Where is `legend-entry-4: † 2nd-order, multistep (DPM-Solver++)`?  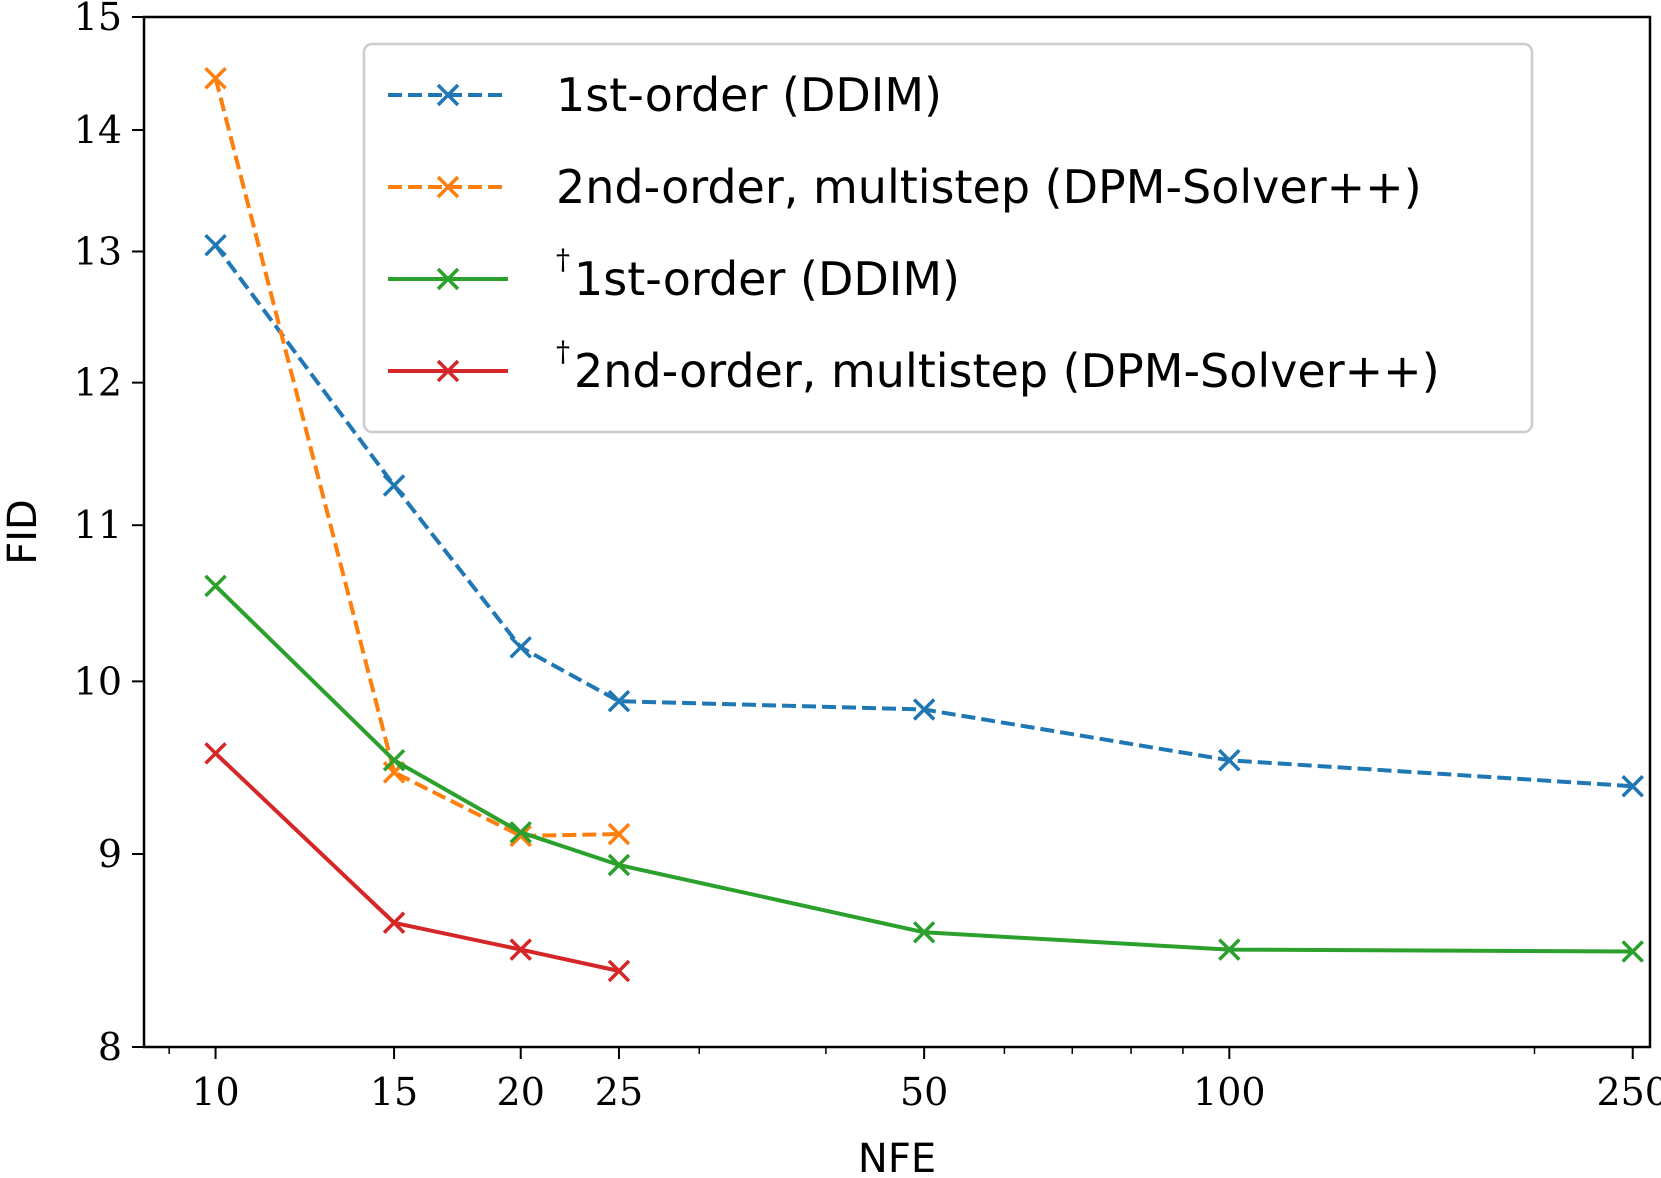
legend-entry-4: † 2nd-order, multistep (DPM-Solver++) is located at coordinates (914, 366).